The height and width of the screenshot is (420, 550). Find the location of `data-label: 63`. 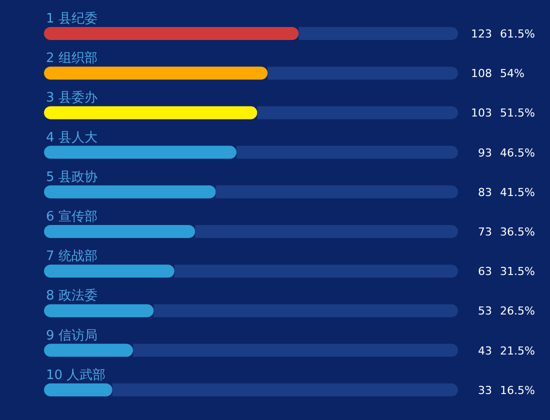

data-label: 63 is located at coordinates (485, 271).